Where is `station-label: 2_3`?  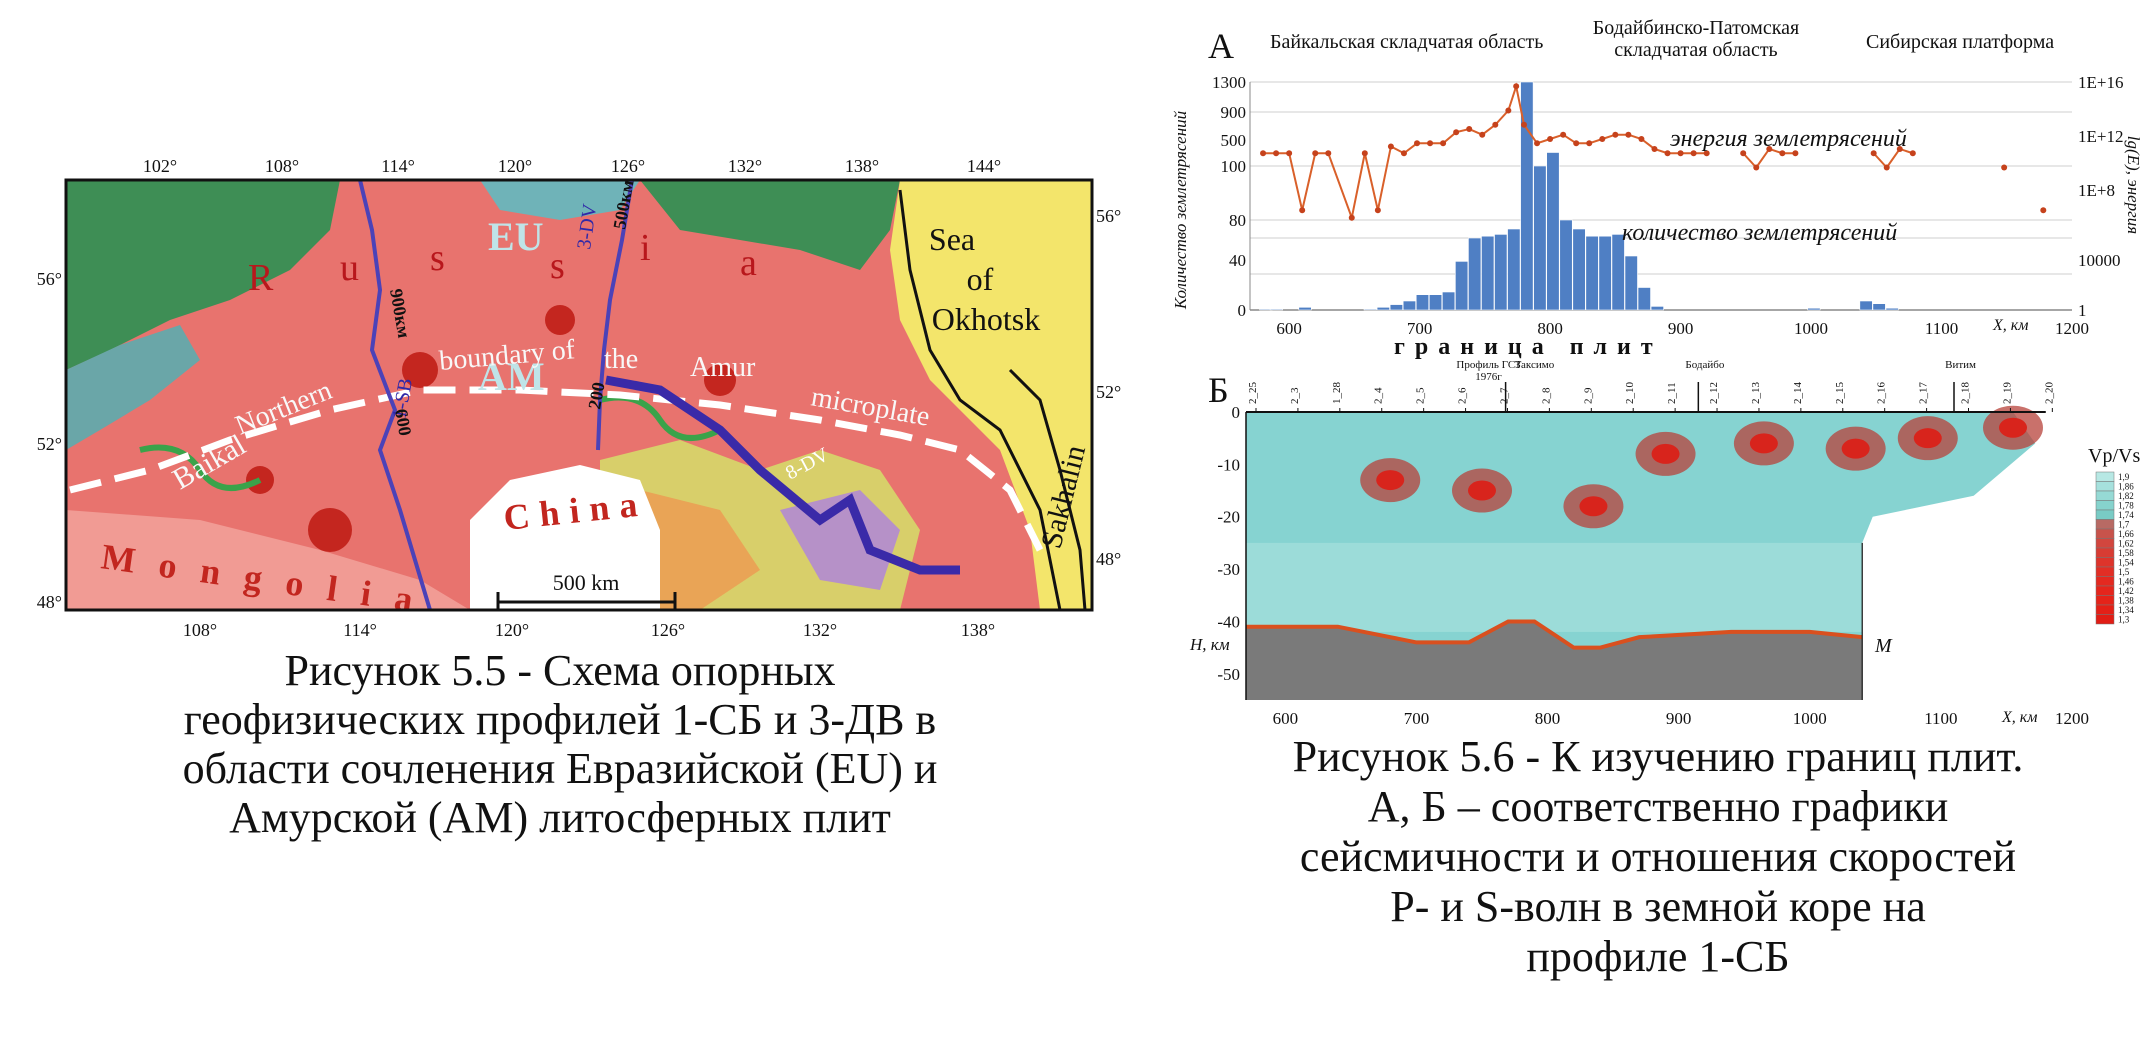 station-label: 2_3 is located at coordinates (1295, 395).